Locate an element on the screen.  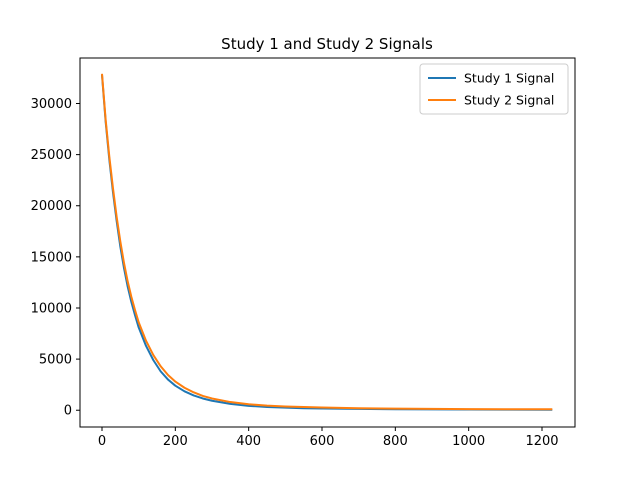
y-tick-label: 25000 is located at coordinates (51, 155).